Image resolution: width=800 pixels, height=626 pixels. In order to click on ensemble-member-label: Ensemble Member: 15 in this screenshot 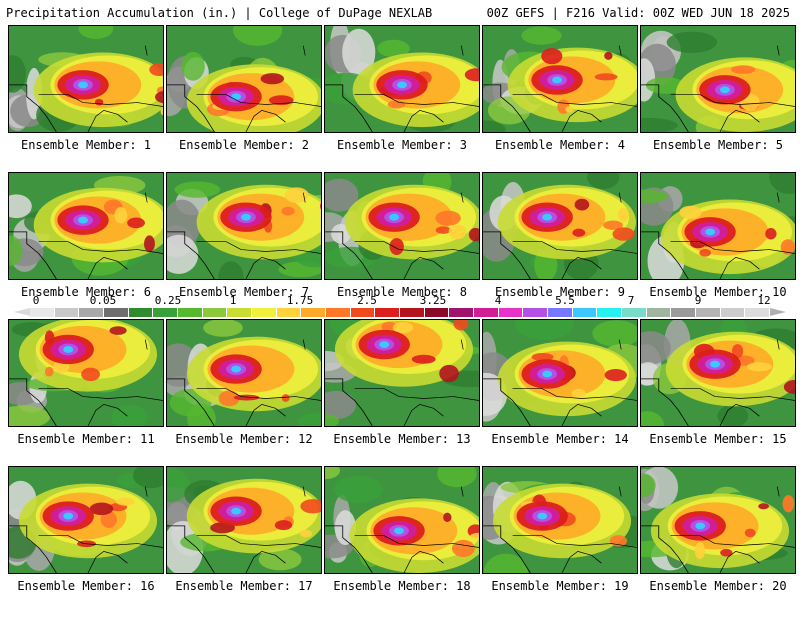, I will do `click(718, 439)`.